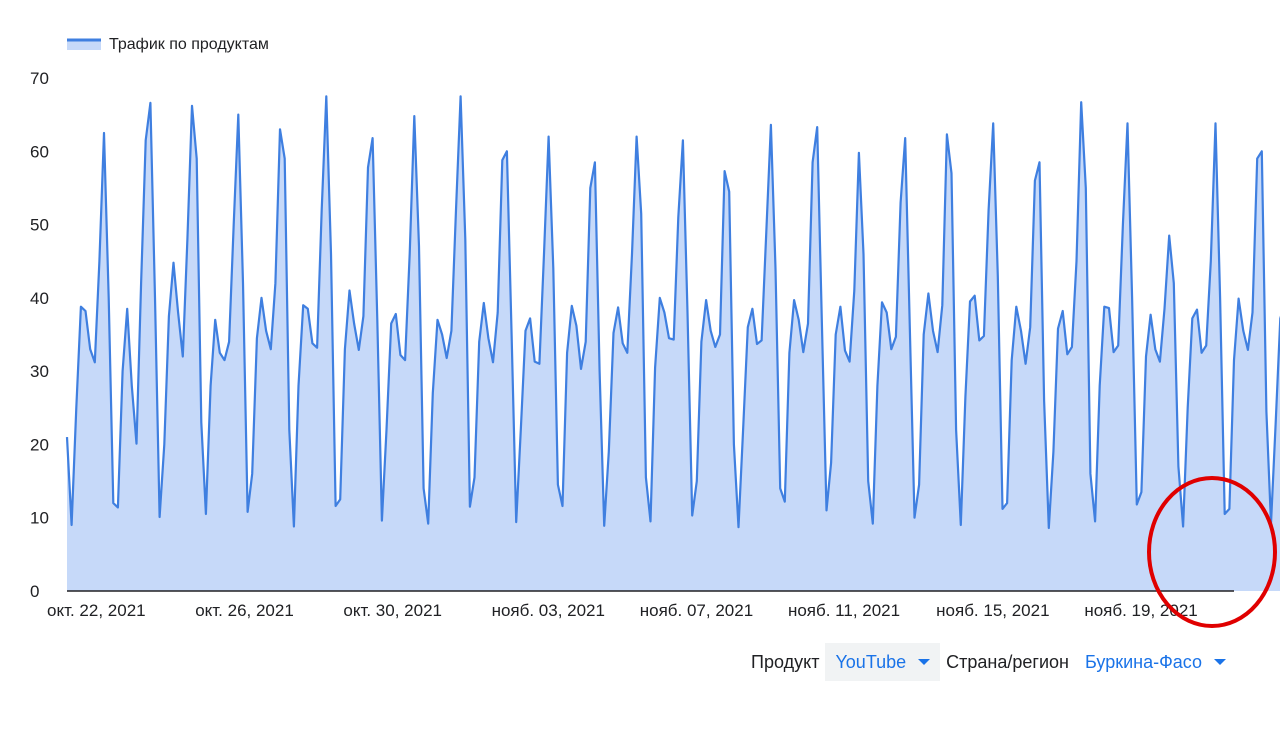 The height and width of the screenshot is (736, 1280). I want to click on y-tick-label: 50, so click(39, 225).